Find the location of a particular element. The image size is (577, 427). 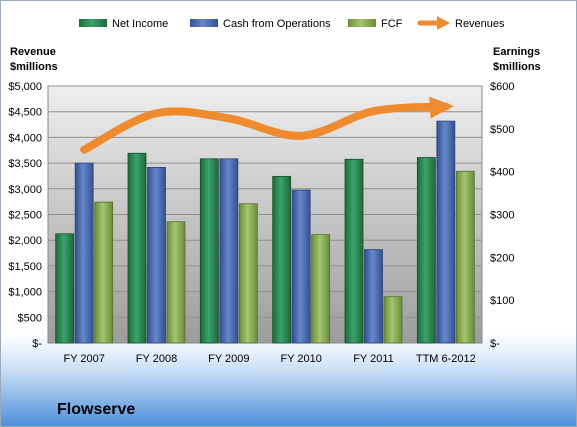

left-tick-label: $2,500 is located at coordinates (25, 216).